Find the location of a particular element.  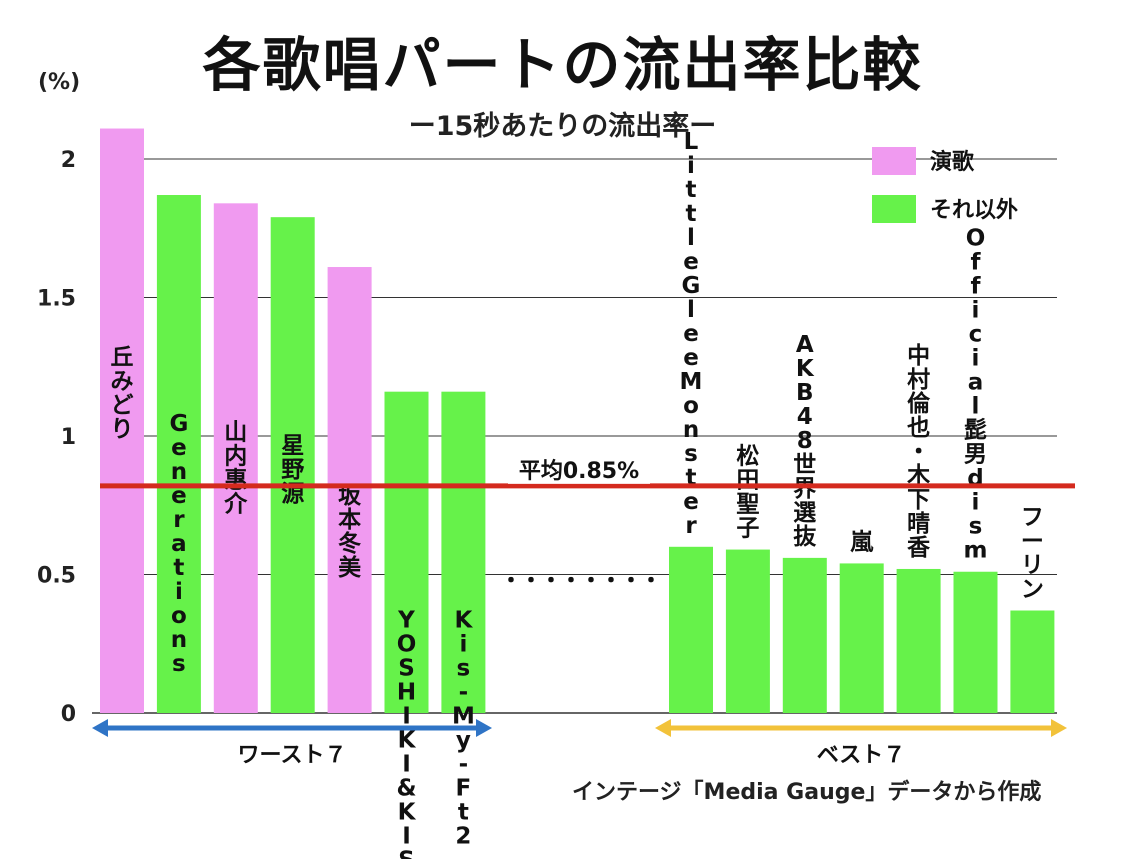

bar-label-char: 村 is located at coordinates (918, 380).